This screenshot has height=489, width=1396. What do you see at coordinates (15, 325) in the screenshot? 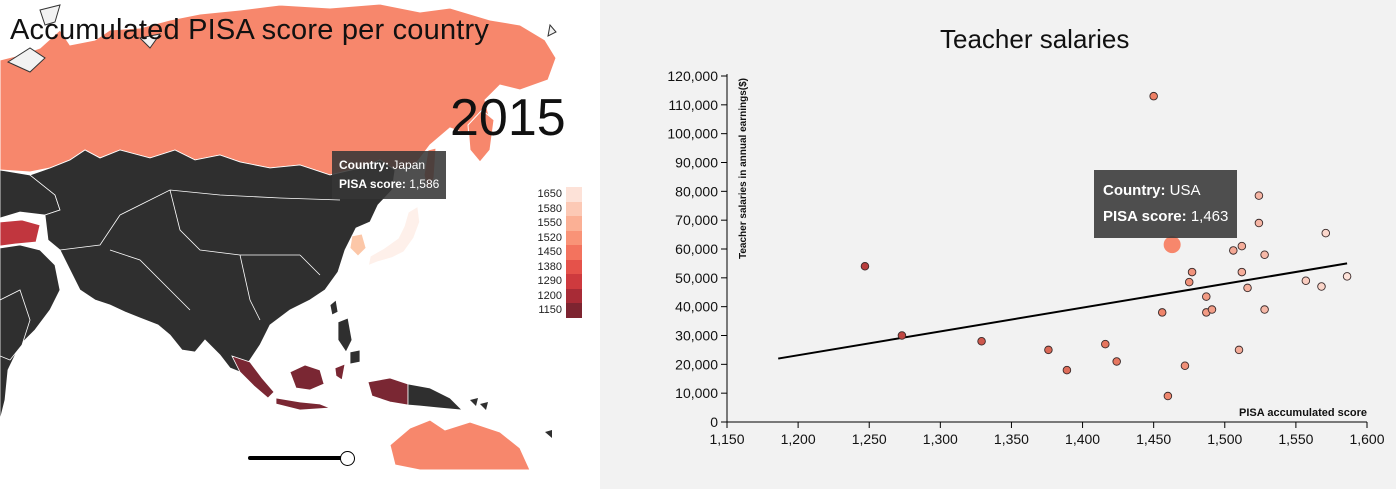
I see `map-region-africa-horn` at bounding box center [15, 325].